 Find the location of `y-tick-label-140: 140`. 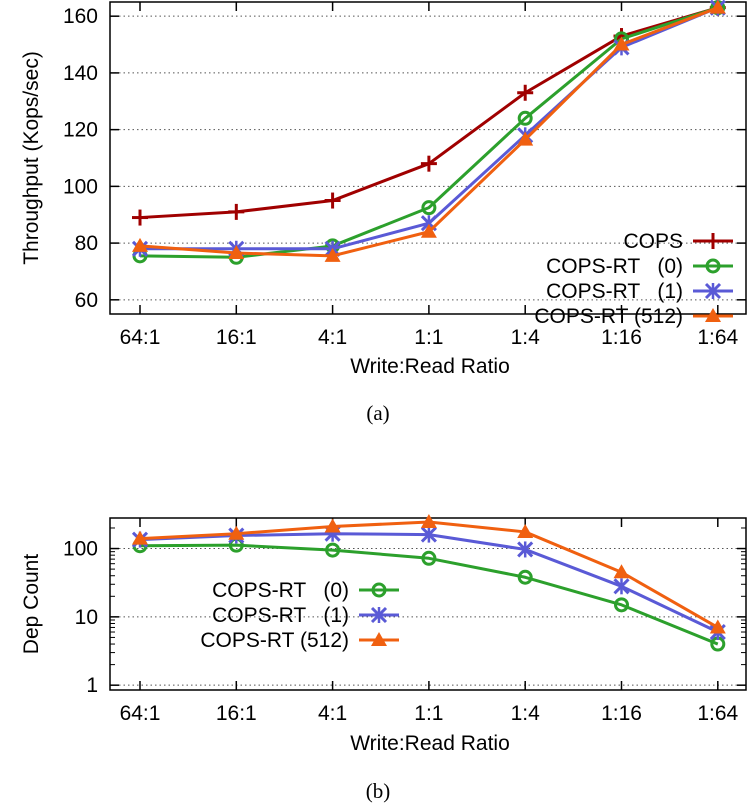

y-tick-label-140: 140 is located at coordinates (80, 73).